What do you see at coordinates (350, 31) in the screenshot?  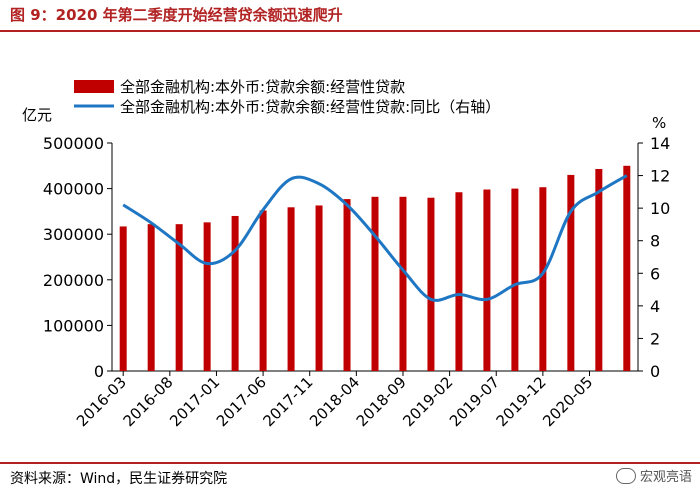 I see `top-rule` at bounding box center [350, 31].